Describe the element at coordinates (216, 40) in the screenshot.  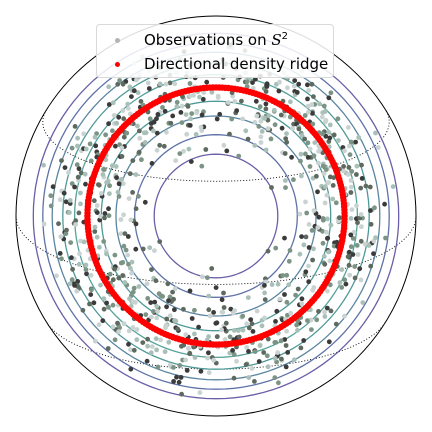
I see `legend-label-observations: Observations on S2` at that location.